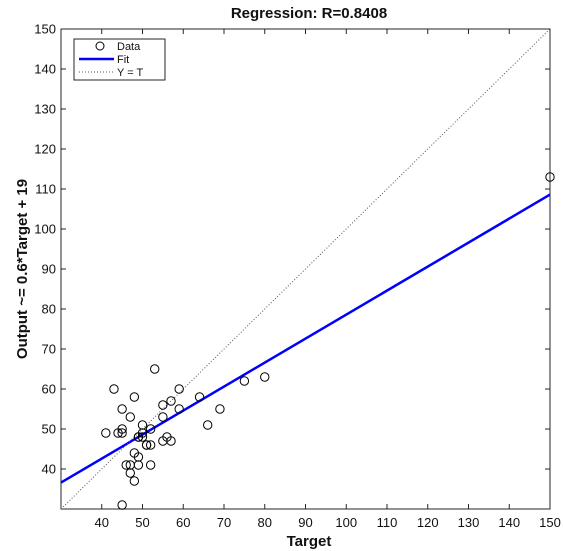 This screenshot has height=551, width=563. Describe the element at coordinates (224, 522) in the screenshot. I see `x-tick-label: 70` at that location.